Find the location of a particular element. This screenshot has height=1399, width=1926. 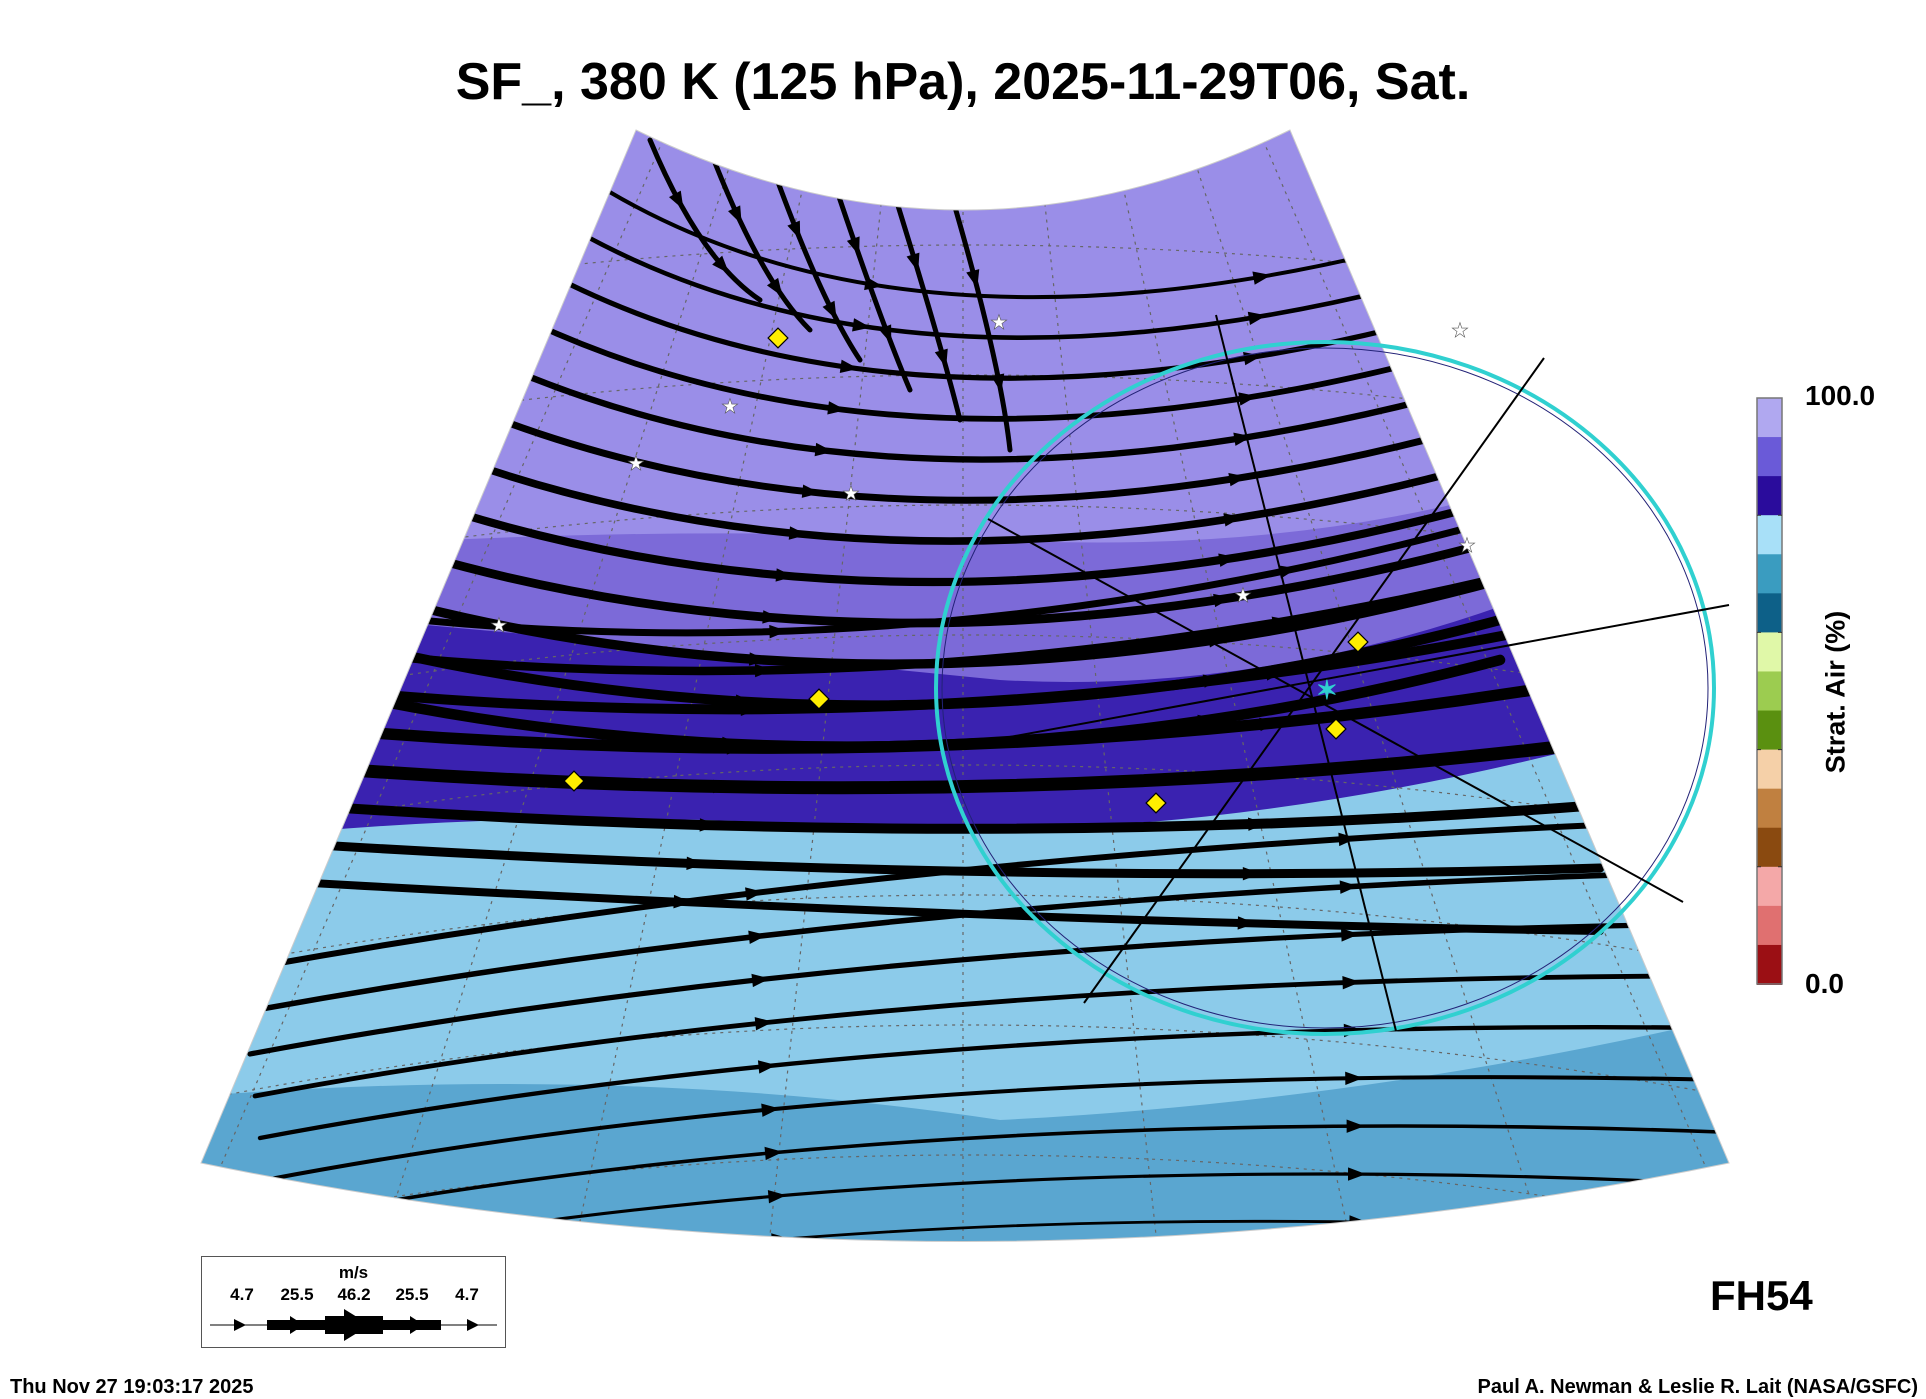

colorbar-title: Strat. Air (%) is located at coordinates (1835, 692).